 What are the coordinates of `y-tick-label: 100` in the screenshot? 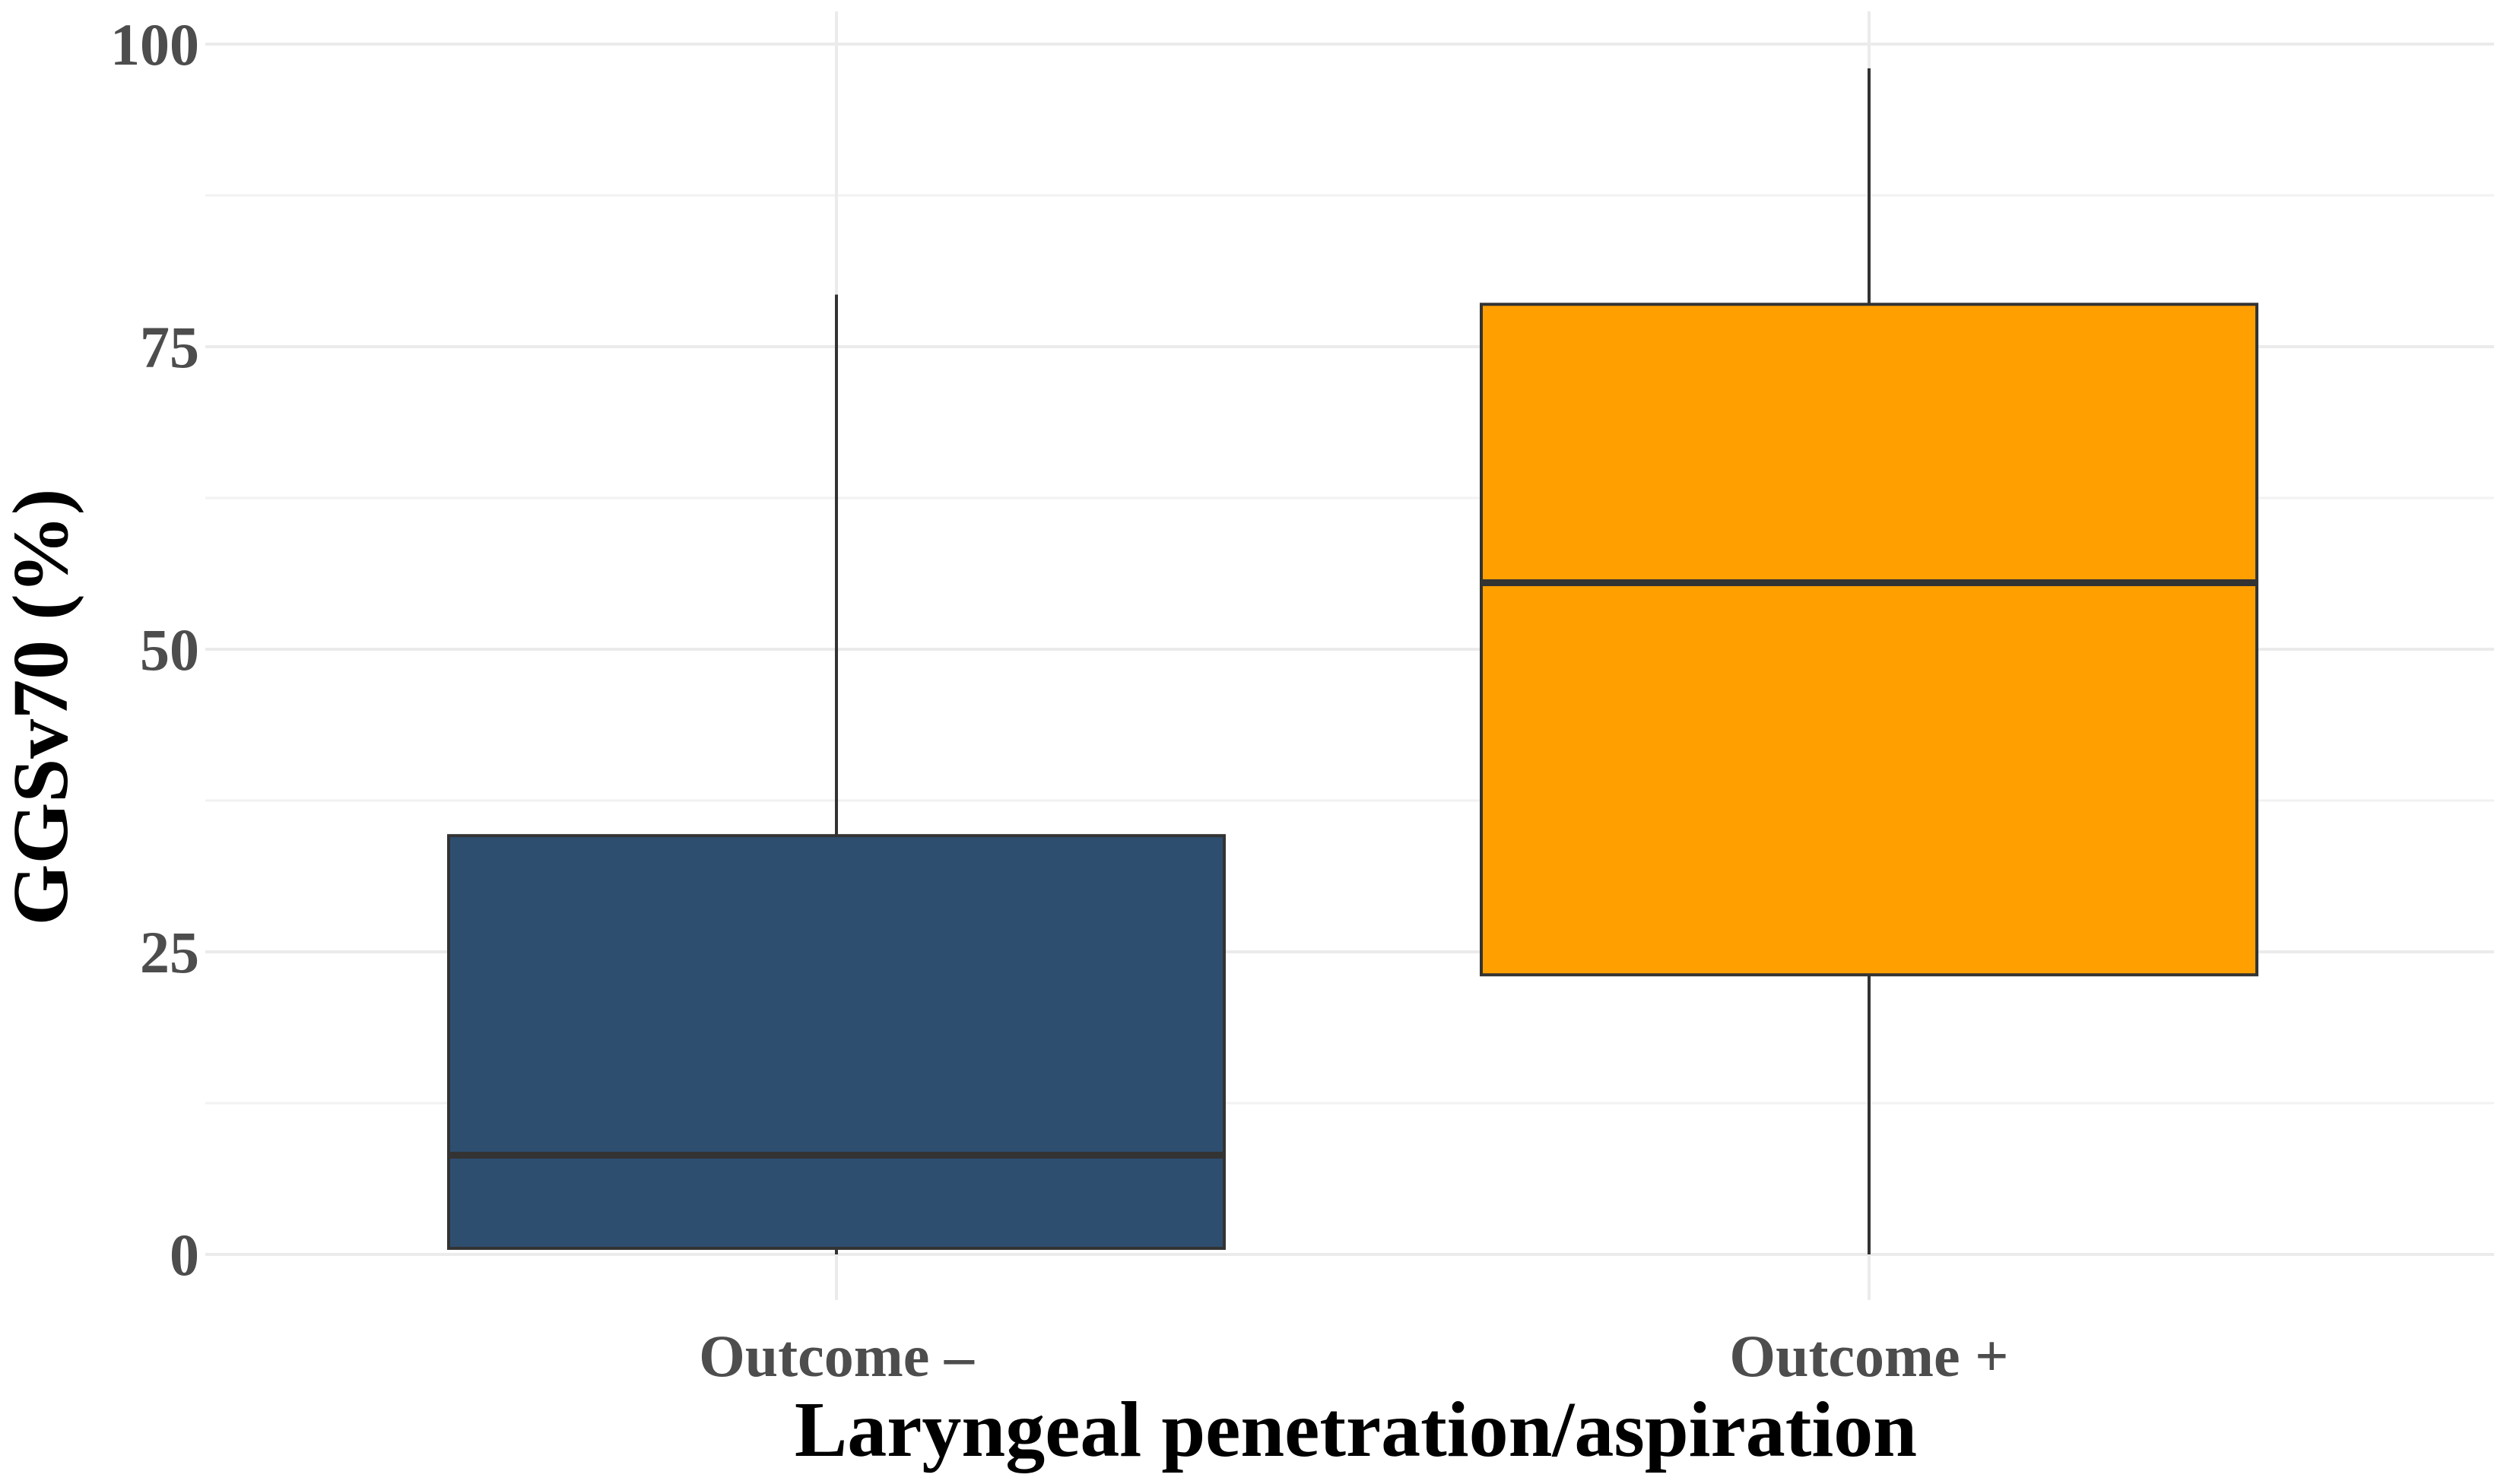 It's located at (154, 44).